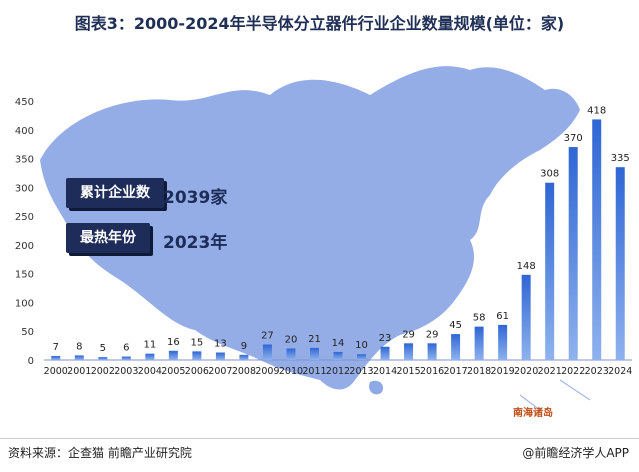 This screenshot has height=472, width=639. I want to click on x-tick-label: 2017, so click(456, 371).